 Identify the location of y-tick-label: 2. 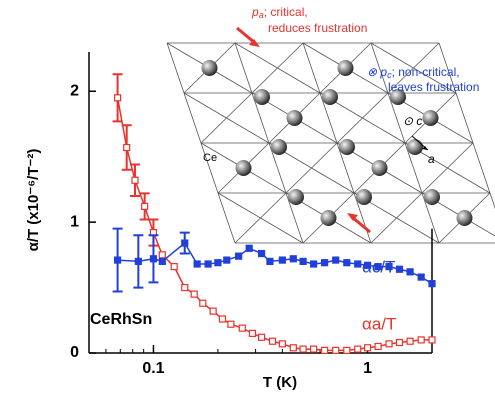
(74, 90).